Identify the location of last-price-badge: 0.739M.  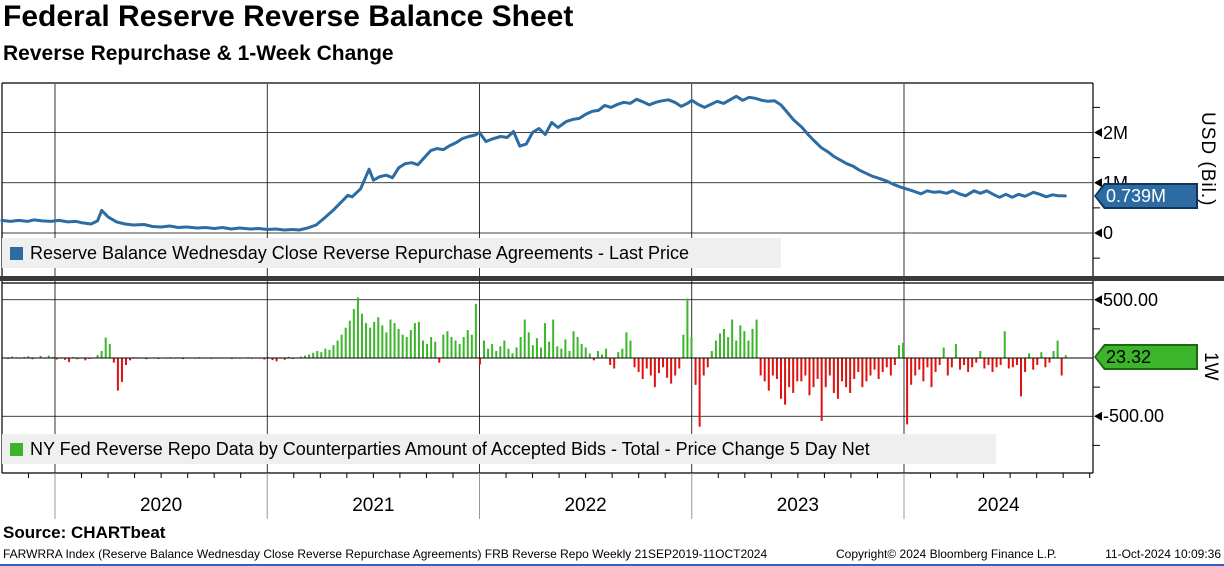
(1146, 196).